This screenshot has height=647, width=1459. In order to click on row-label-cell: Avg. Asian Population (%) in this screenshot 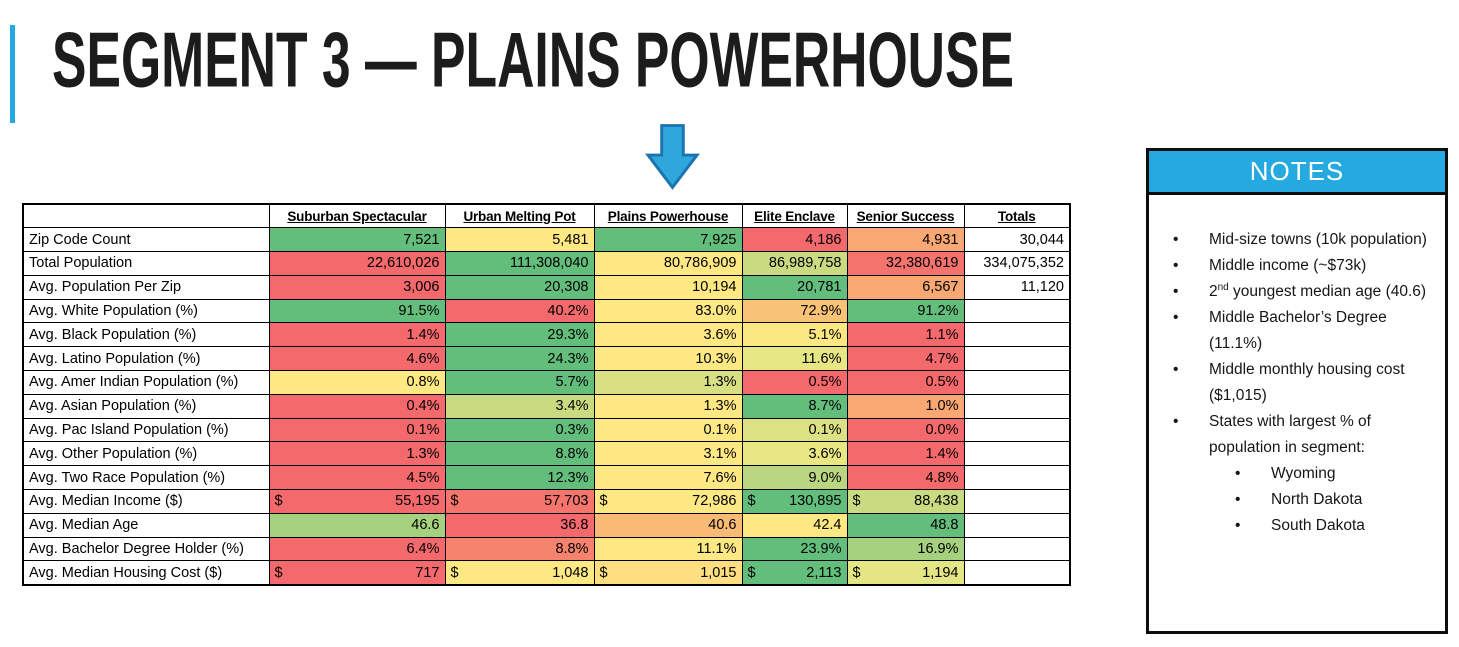, I will do `click(146, 406)`.